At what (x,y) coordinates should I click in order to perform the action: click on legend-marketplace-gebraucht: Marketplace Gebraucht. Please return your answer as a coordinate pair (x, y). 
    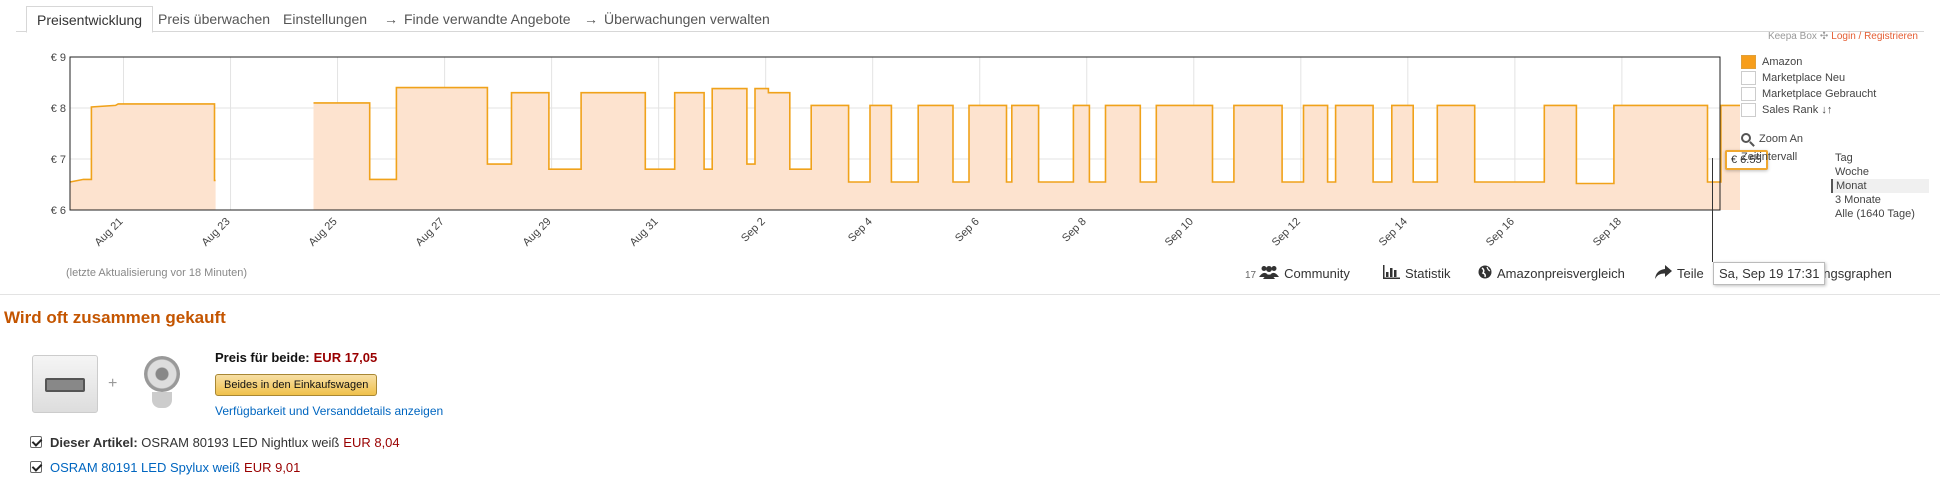
    Looking at the image, I should click on (1808, 95).